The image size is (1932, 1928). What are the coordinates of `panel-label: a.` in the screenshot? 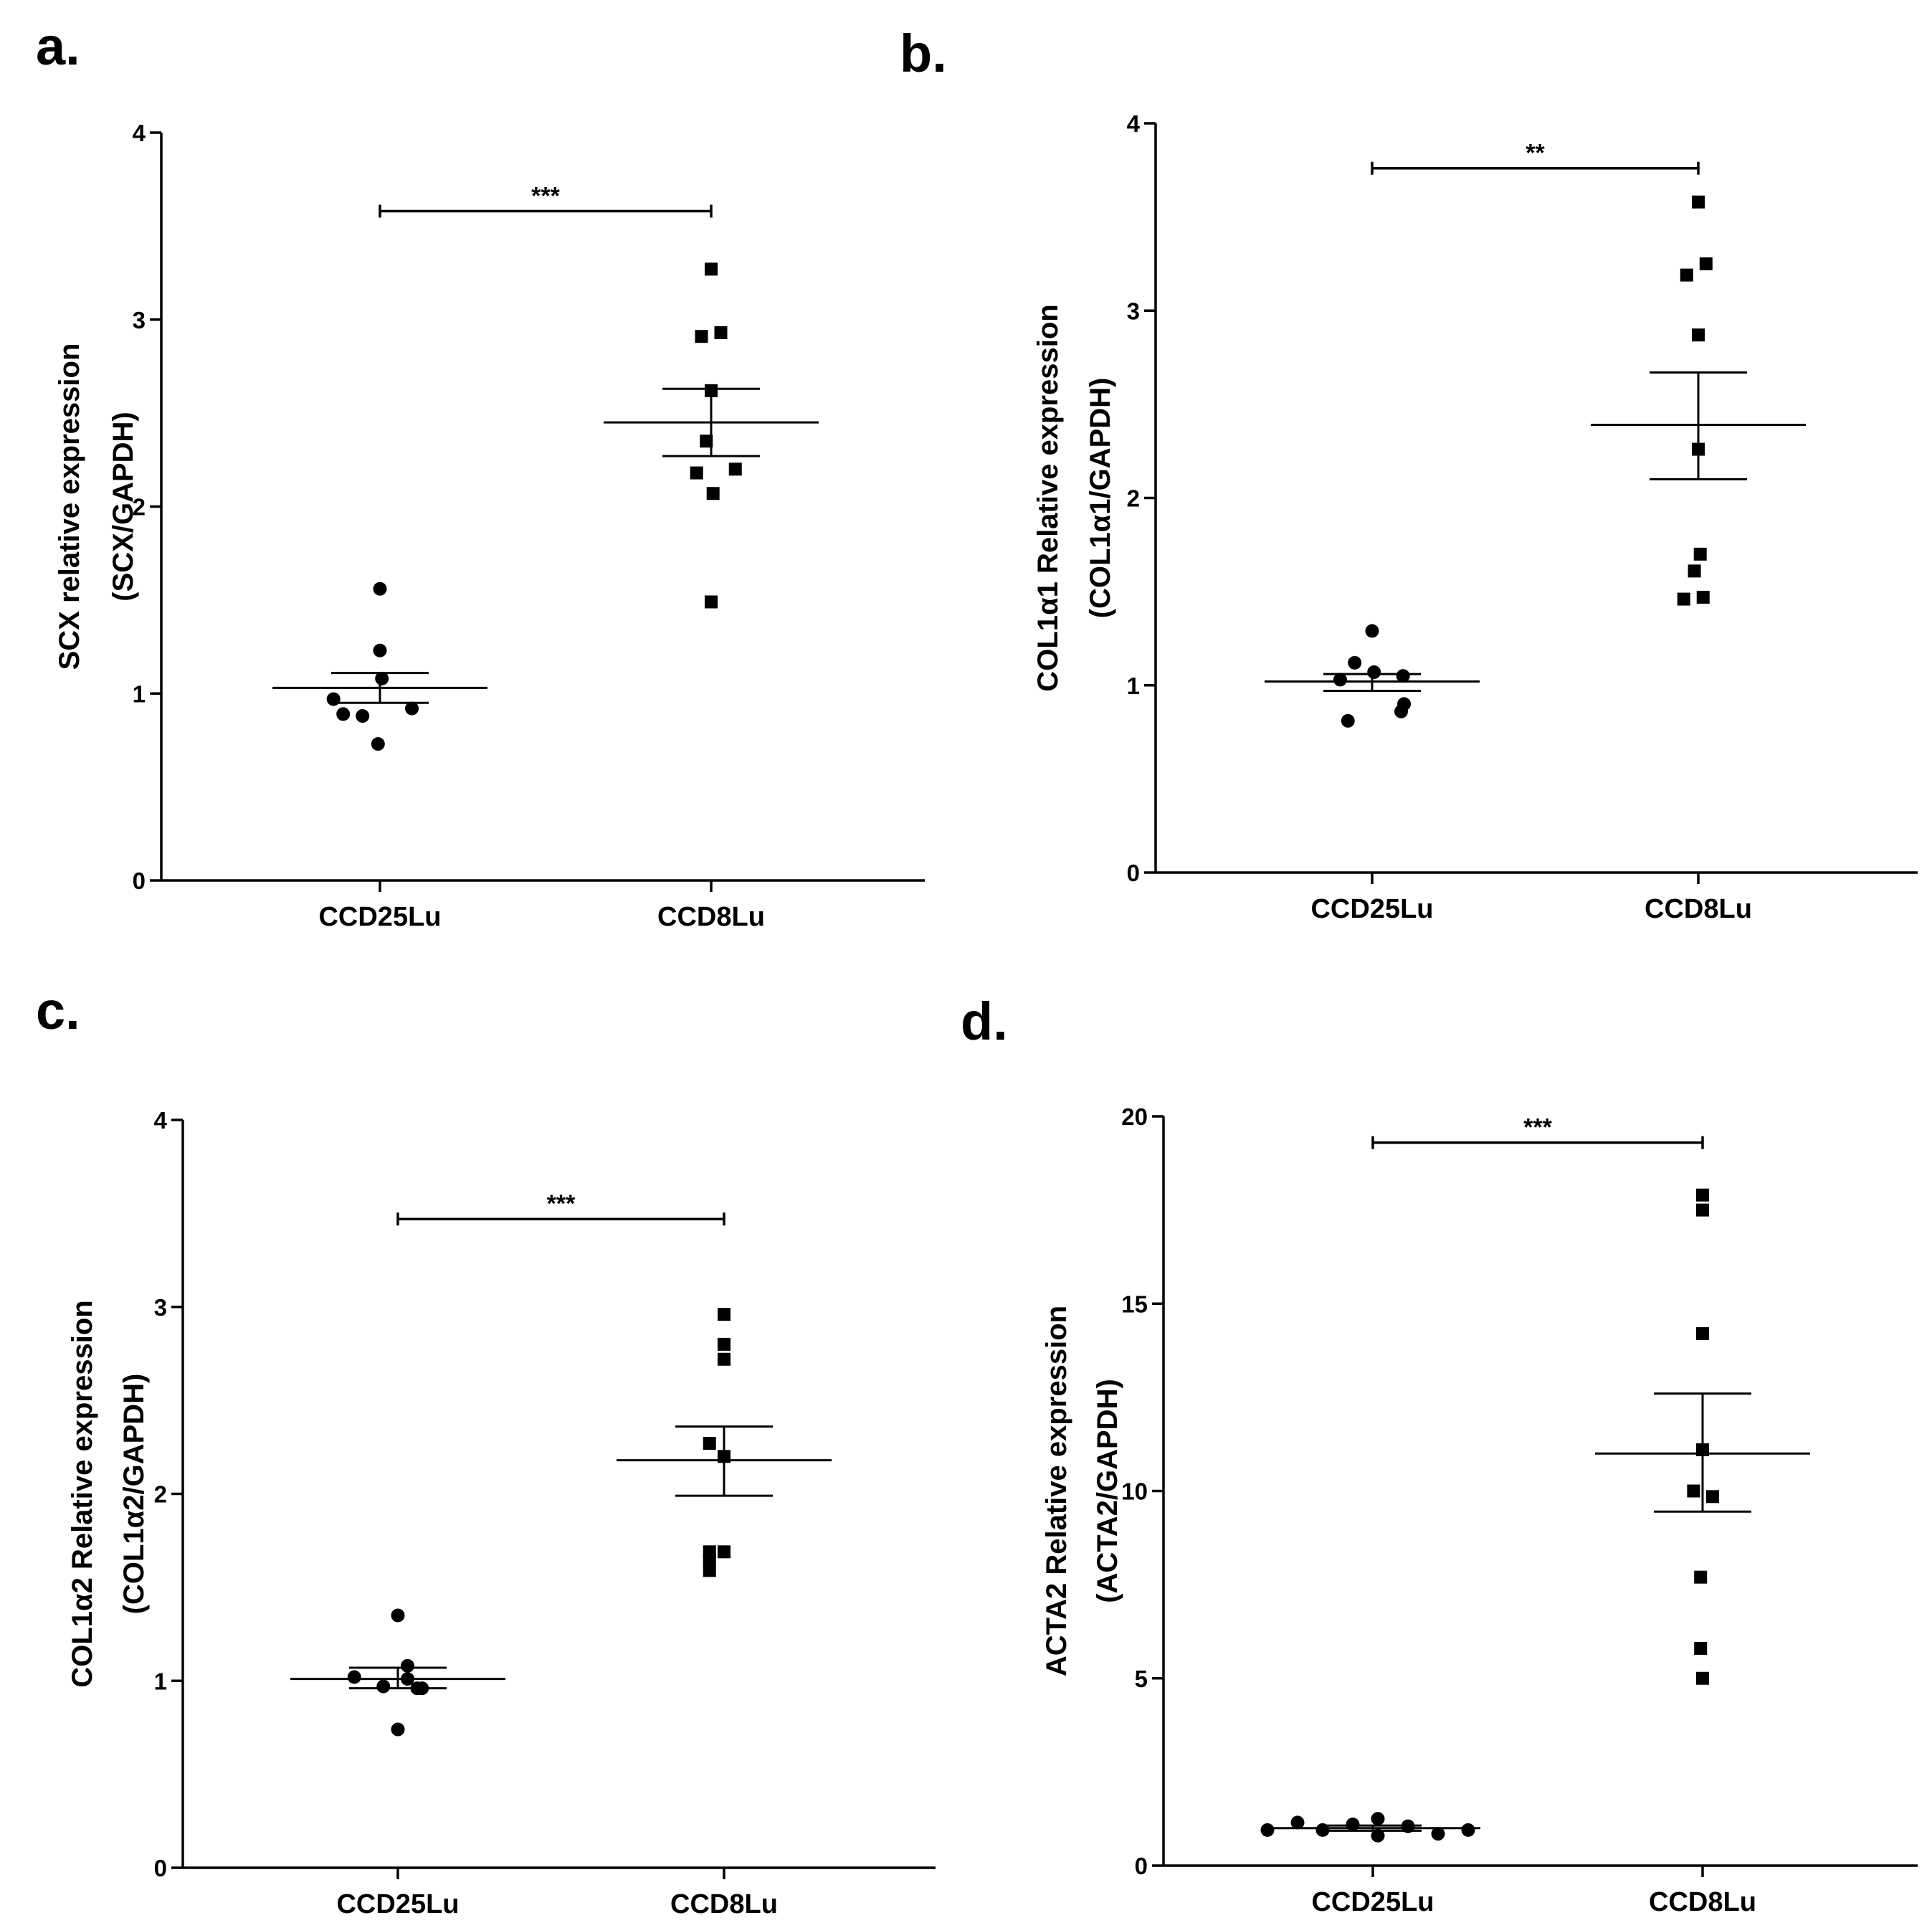 It's located at (58, 46).